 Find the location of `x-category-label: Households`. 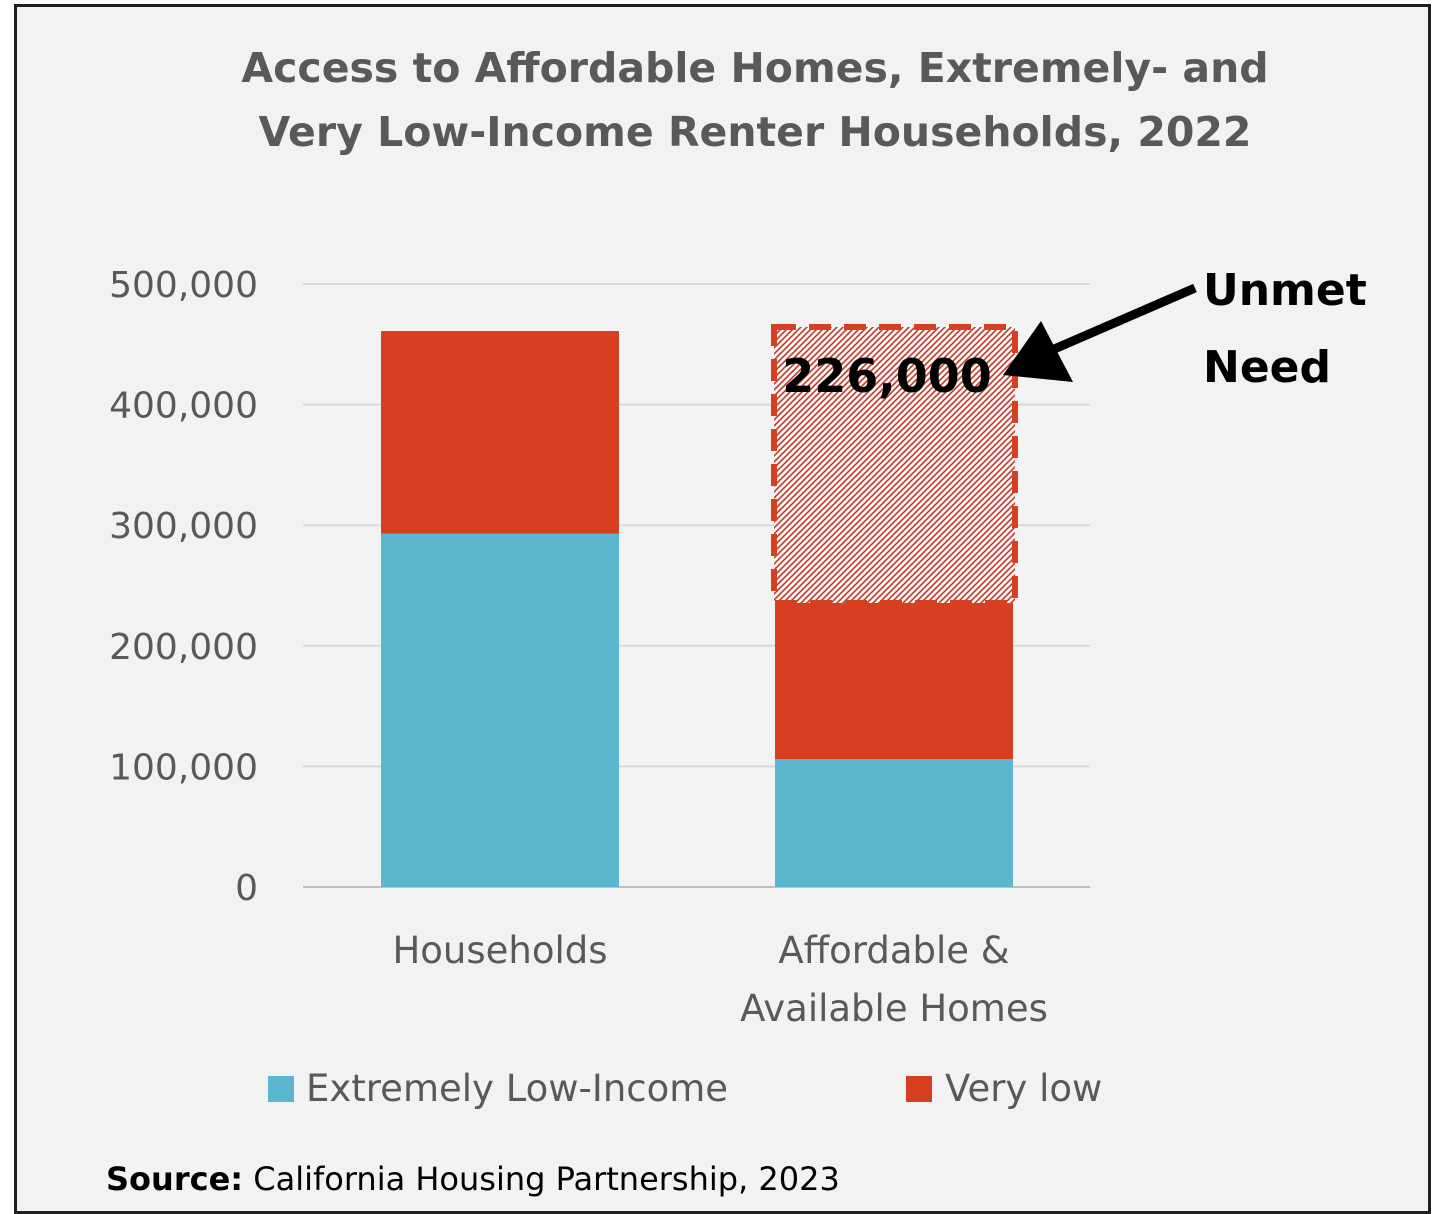

x-category-label: Households is located at coordinates (499, 950).